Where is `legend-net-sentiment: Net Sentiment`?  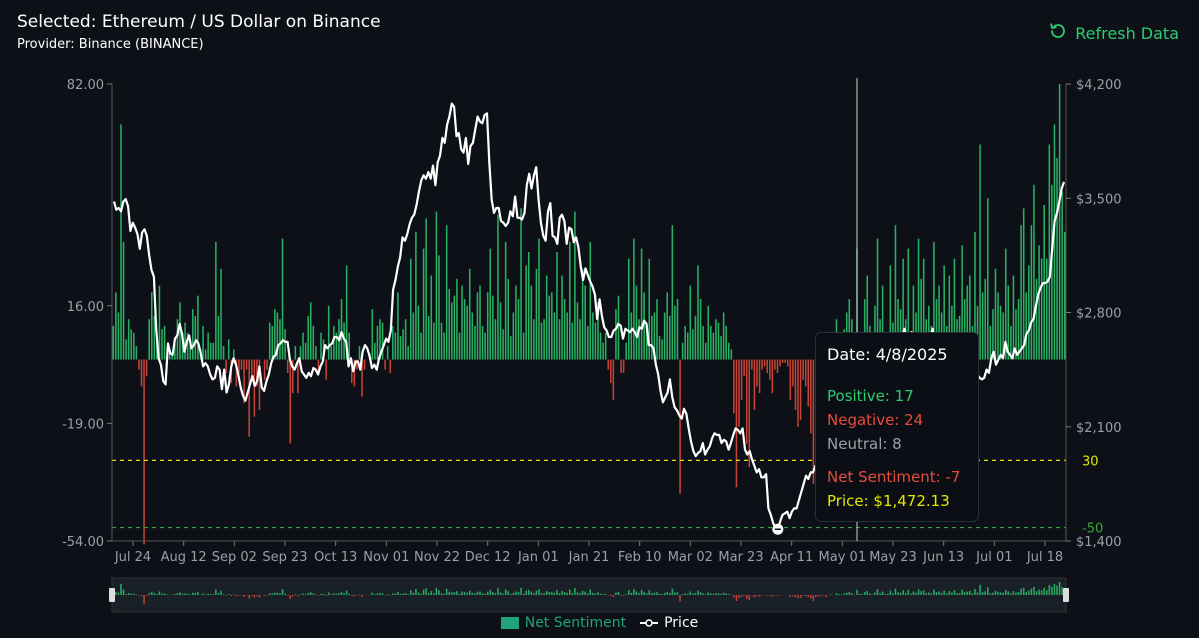
legend-net-sentiment: Net Sentiment is located at coordinates (563, 623).